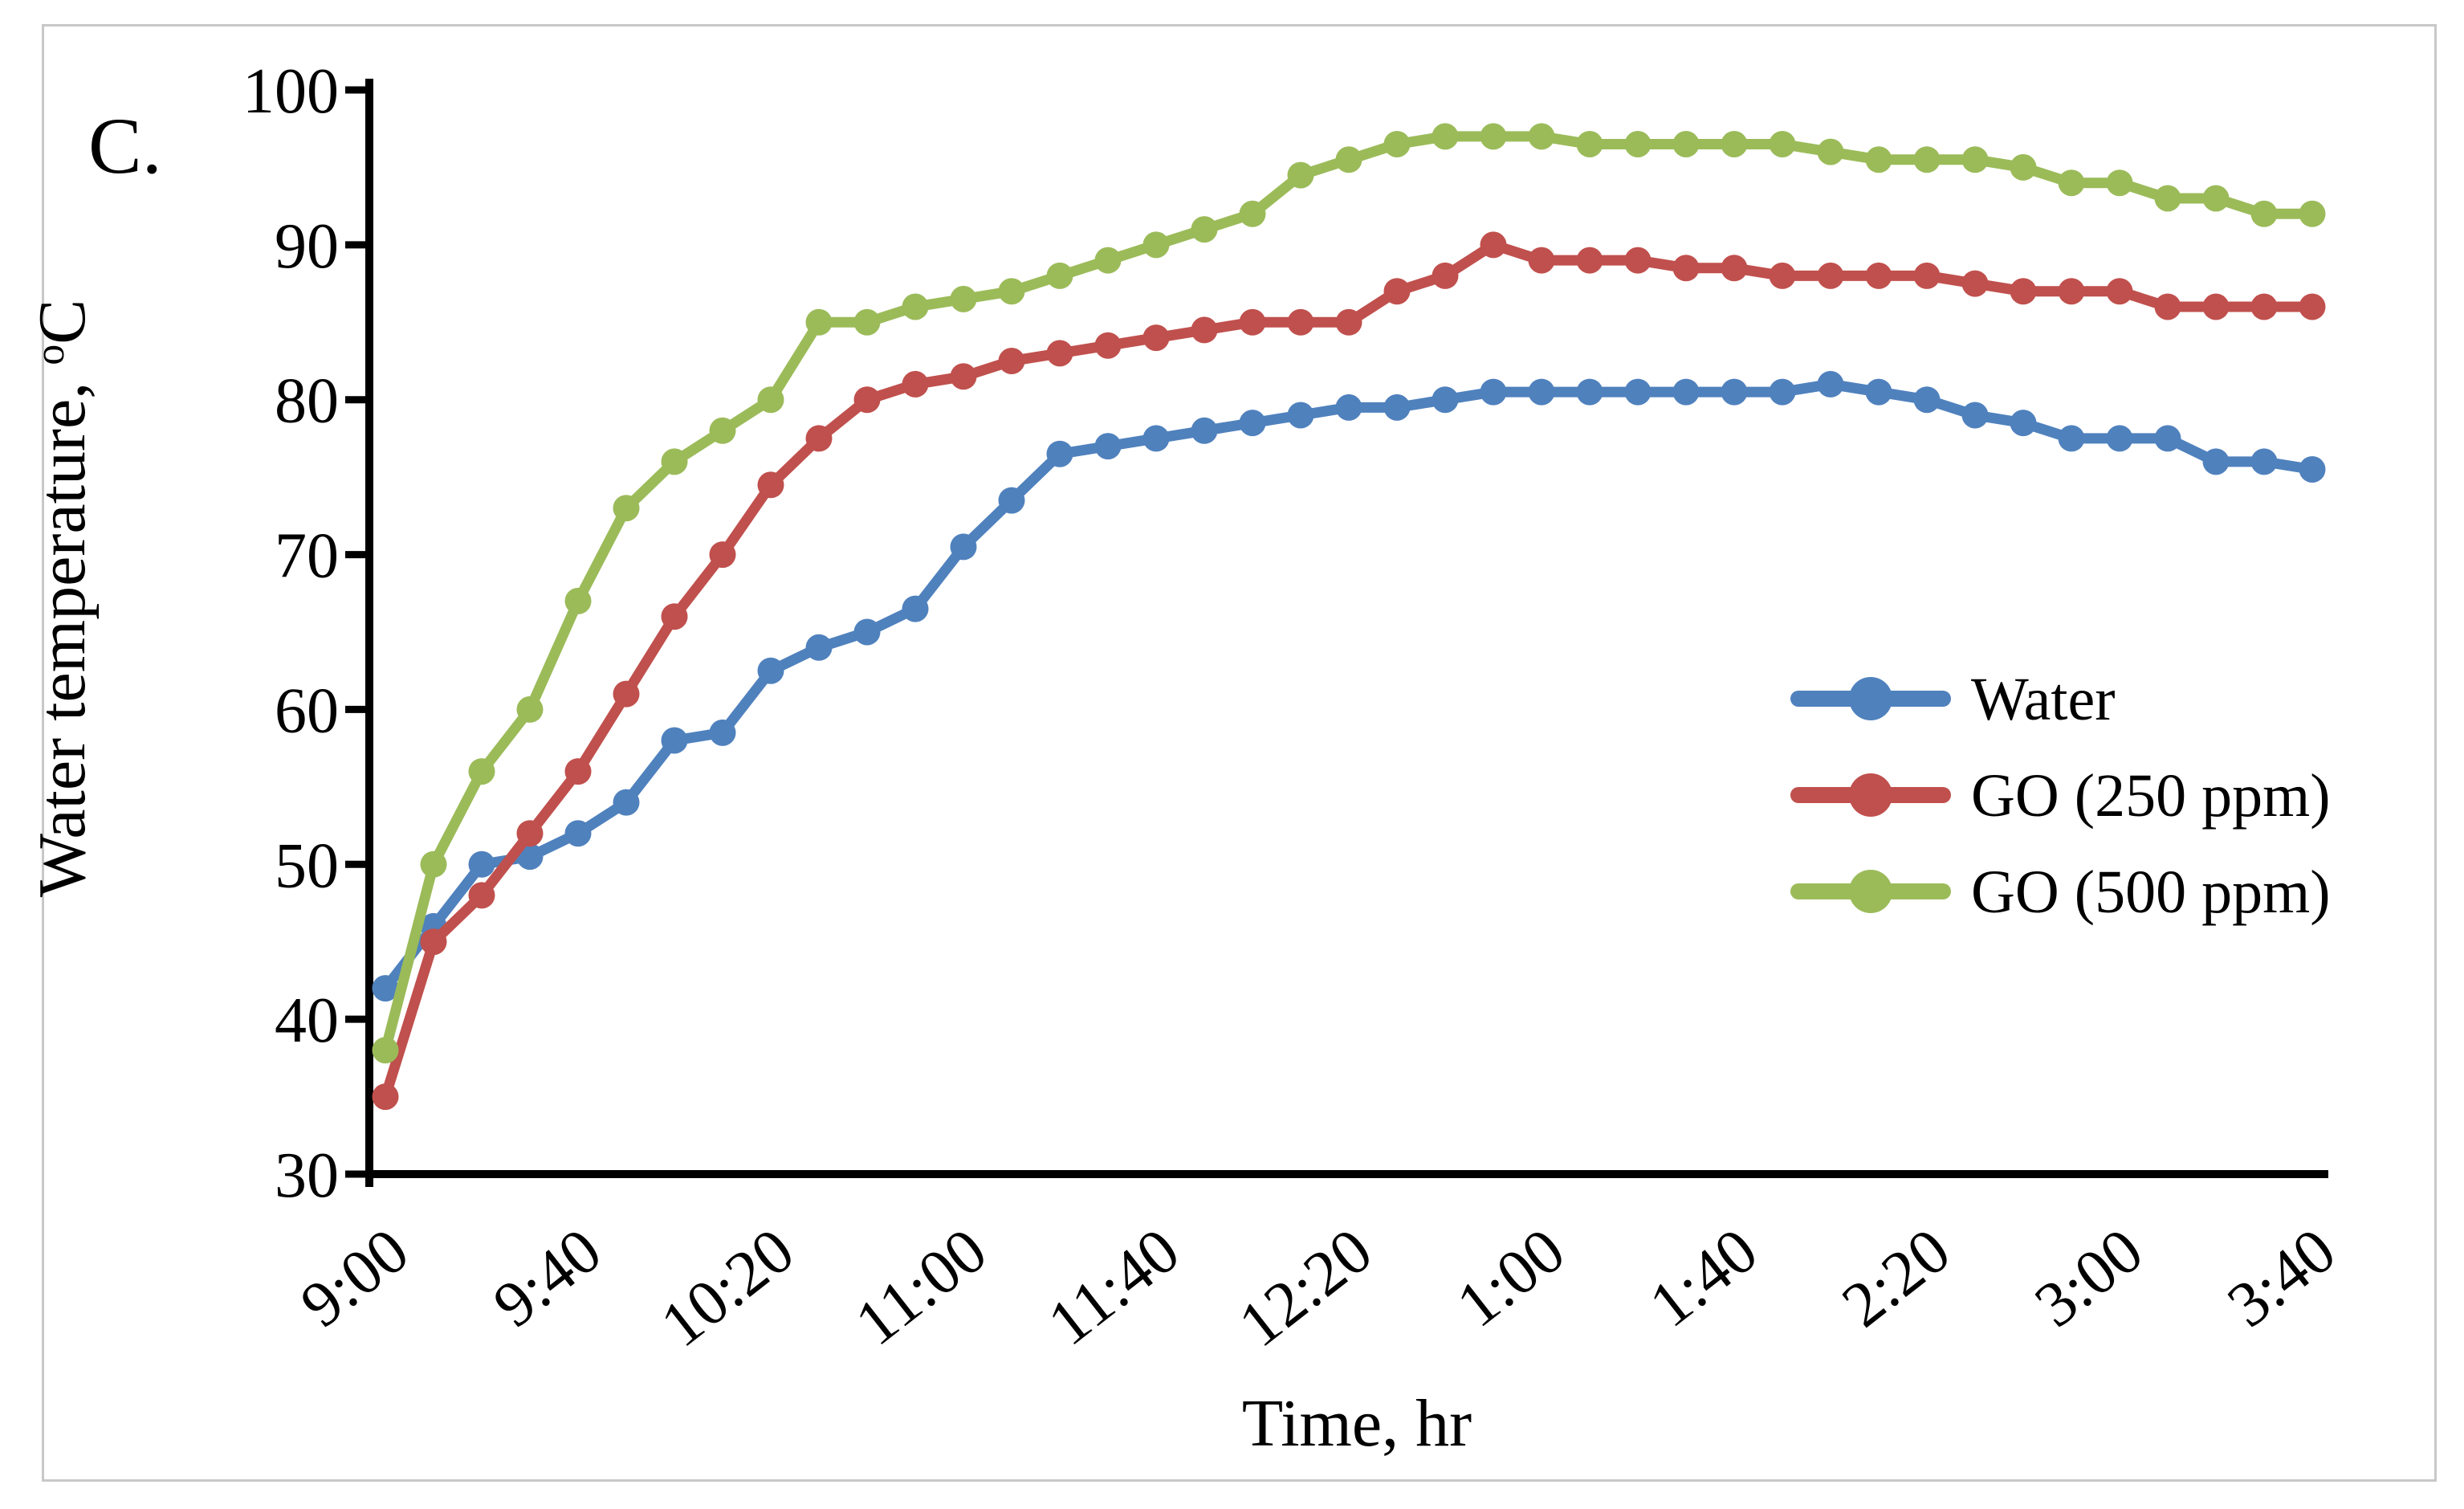 The height and width of the screenshot is (1509, 2464). I want to click on y-tick-label: 90, so click(307, 246).